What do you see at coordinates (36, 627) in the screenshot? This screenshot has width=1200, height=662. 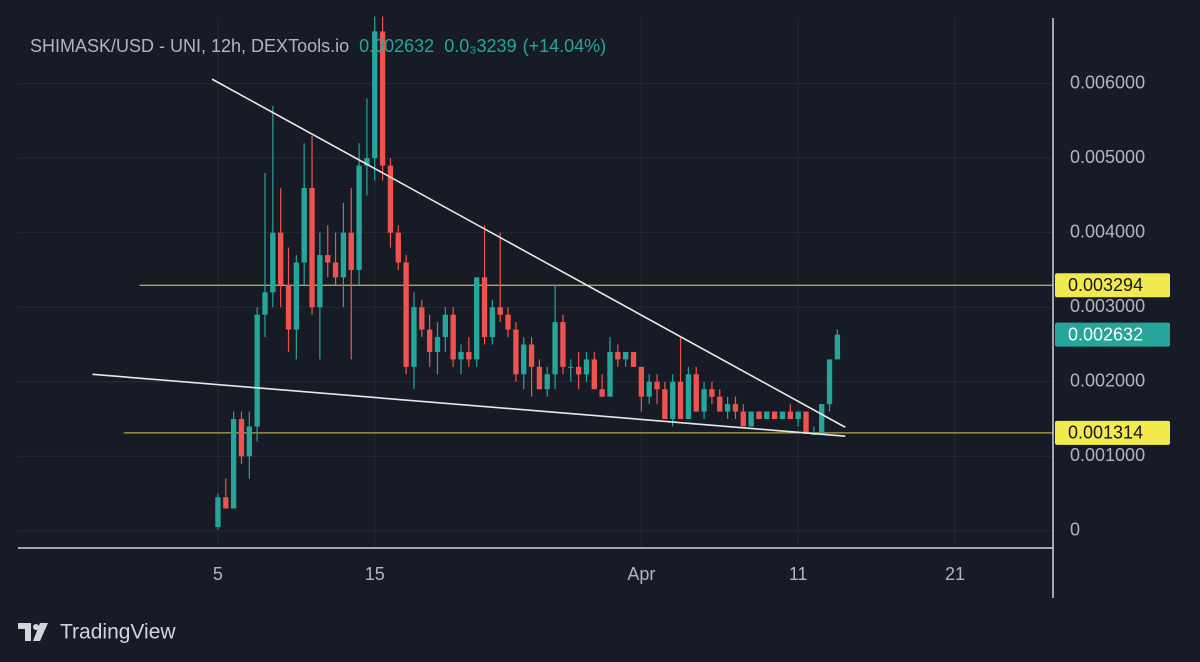 I see `logo-dot` at bounding box center [36, 627].